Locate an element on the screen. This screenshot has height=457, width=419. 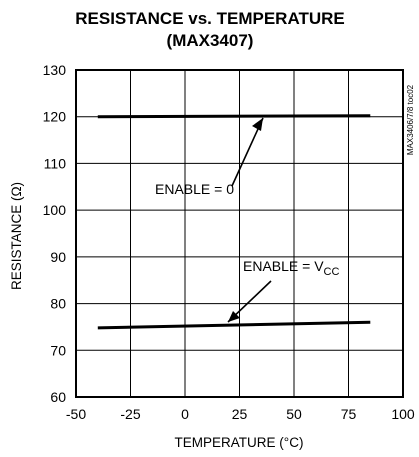
y-tick-label: 80 is located at coordinates (58, 304).